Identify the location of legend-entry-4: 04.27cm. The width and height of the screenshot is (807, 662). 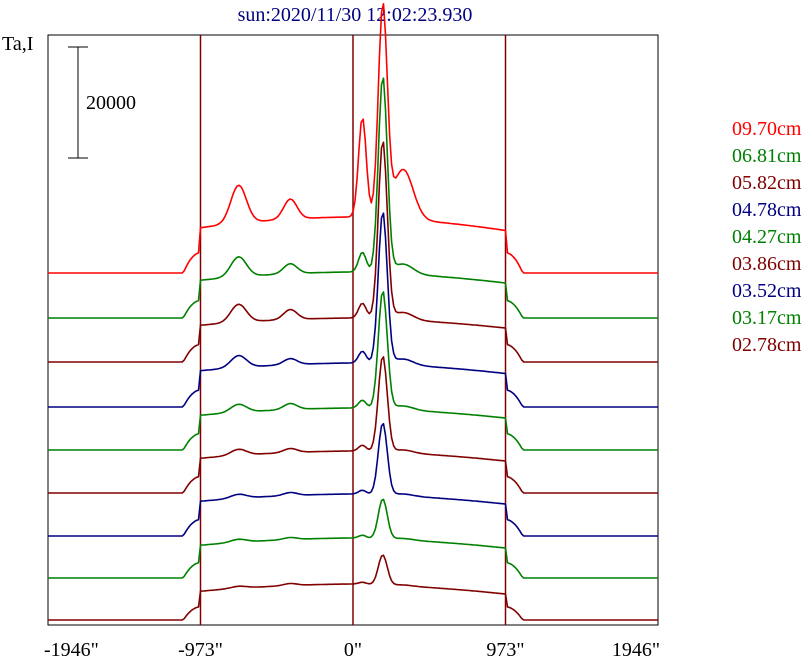
(767, 237).